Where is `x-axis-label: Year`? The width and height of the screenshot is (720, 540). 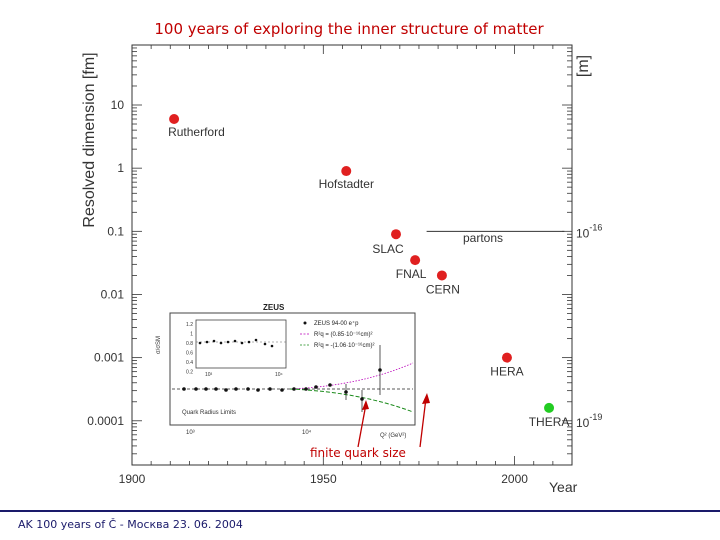
x-axis-label: Year is located at coordinates (563, 487).